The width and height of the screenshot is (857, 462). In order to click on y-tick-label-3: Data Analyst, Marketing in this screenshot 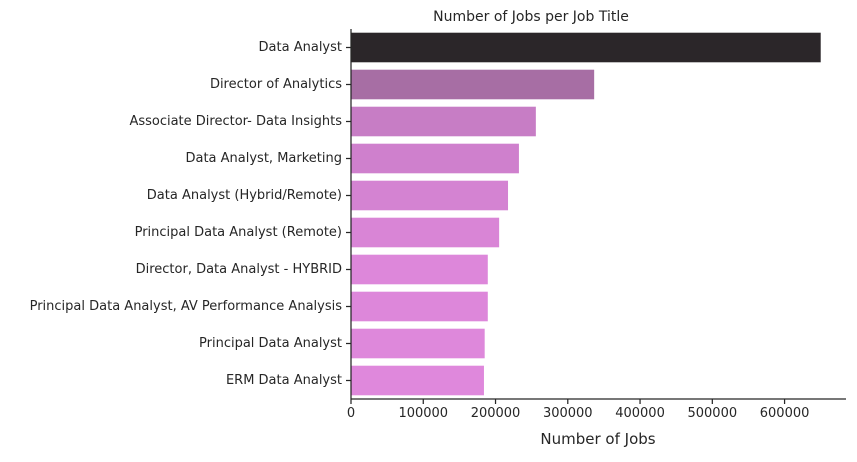, I will do `click(263, 158)`.